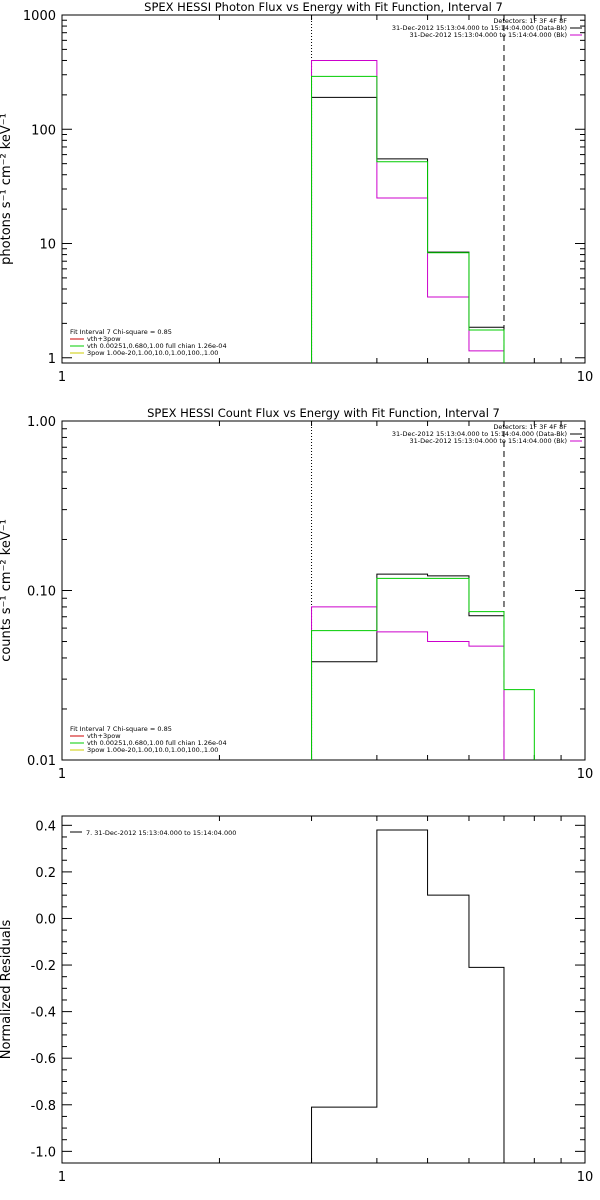 Image resolution: width=600 pixels, height=1200 pixels. What do you see at coordinates (45, 919) in the screenshot?
I see `y-tick-label: 0.0` at bounding box center [45, 919].